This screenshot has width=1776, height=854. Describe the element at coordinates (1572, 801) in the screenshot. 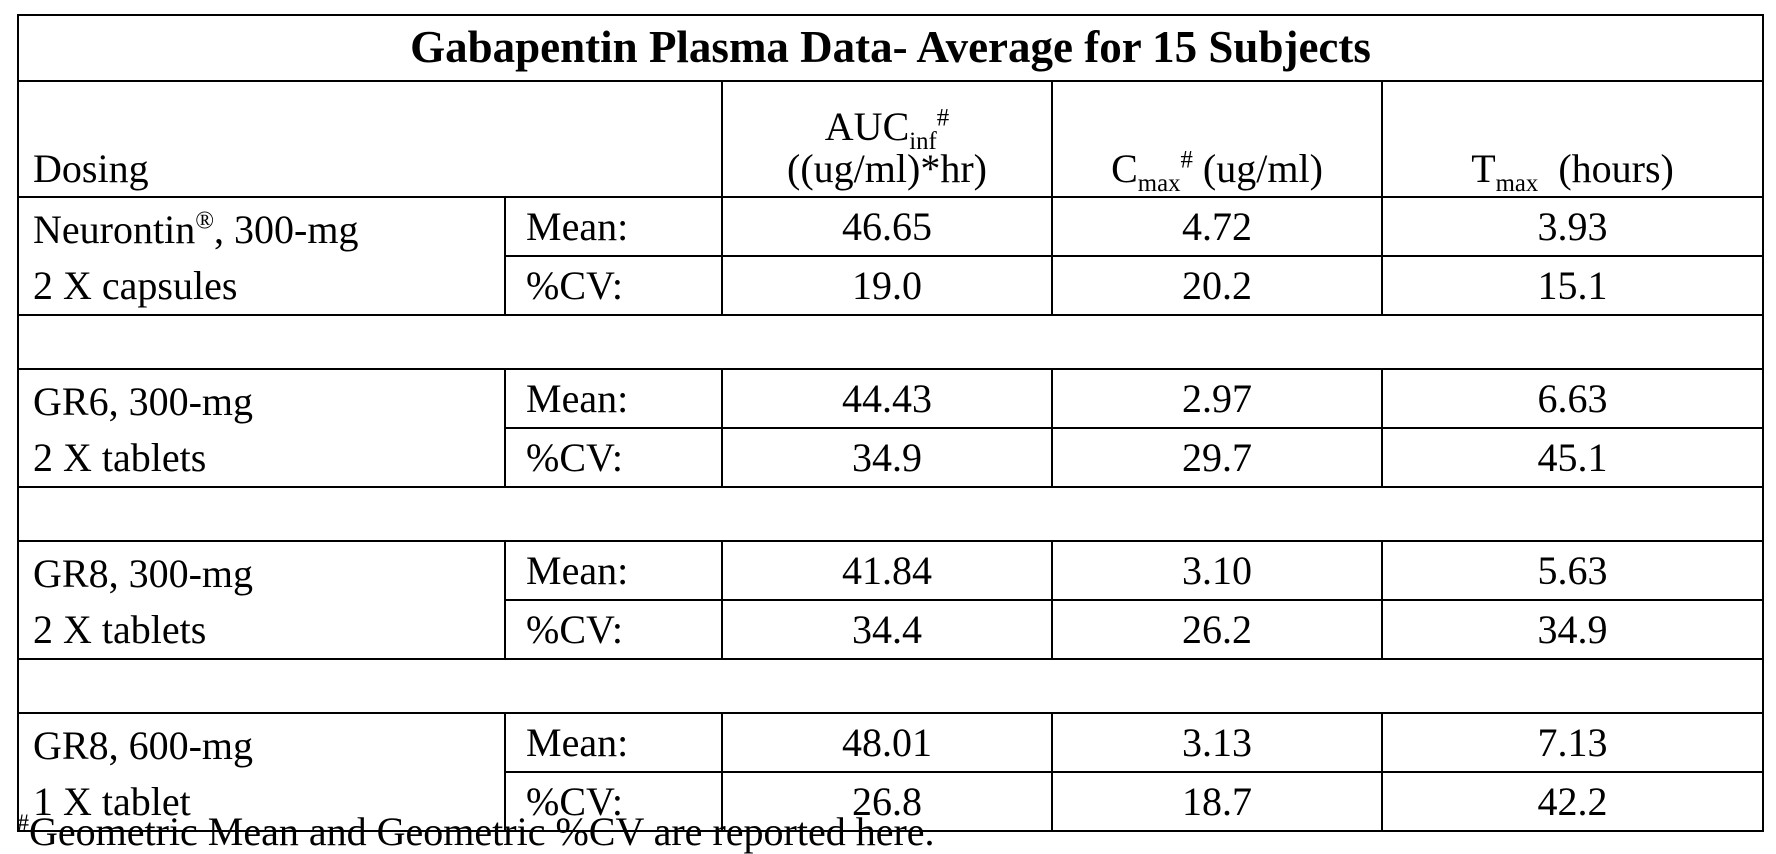

I see `tmax-cv-value: 42.2` at that location.